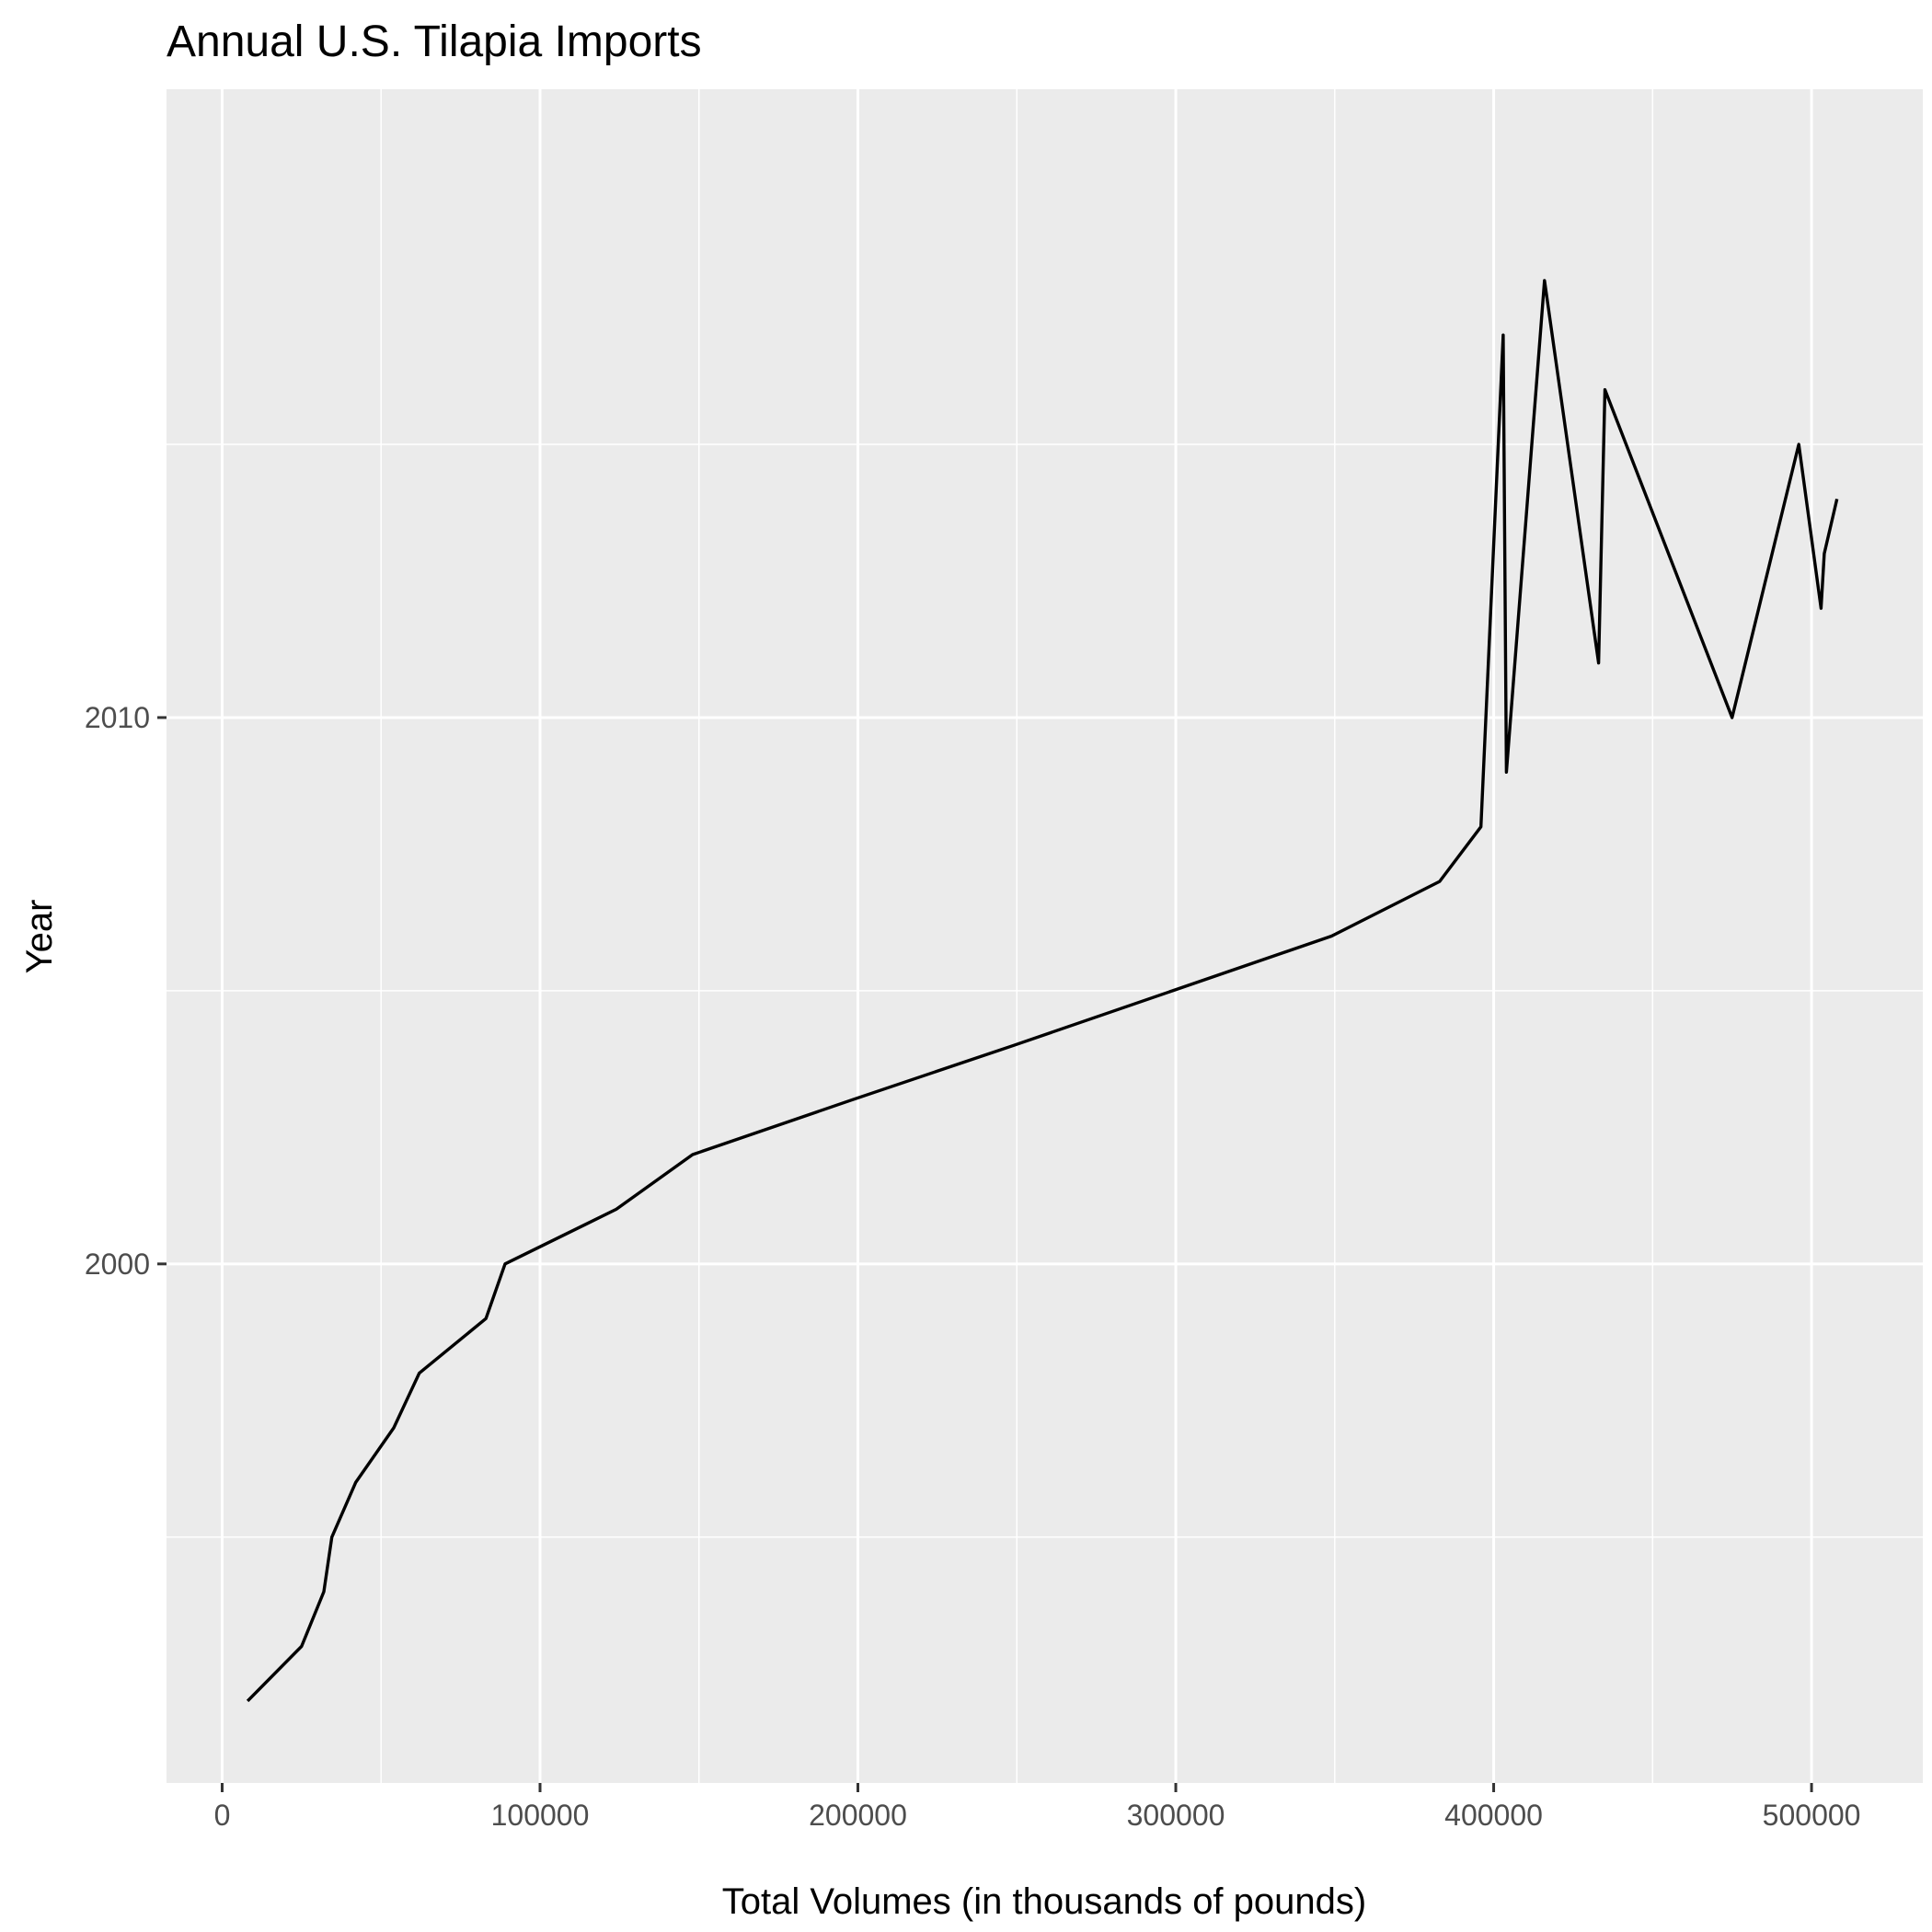  What do you see at coordinates (39, 937) in the screenshot?
I see `y-axis-title: Year` at bounding box center [39, 937].